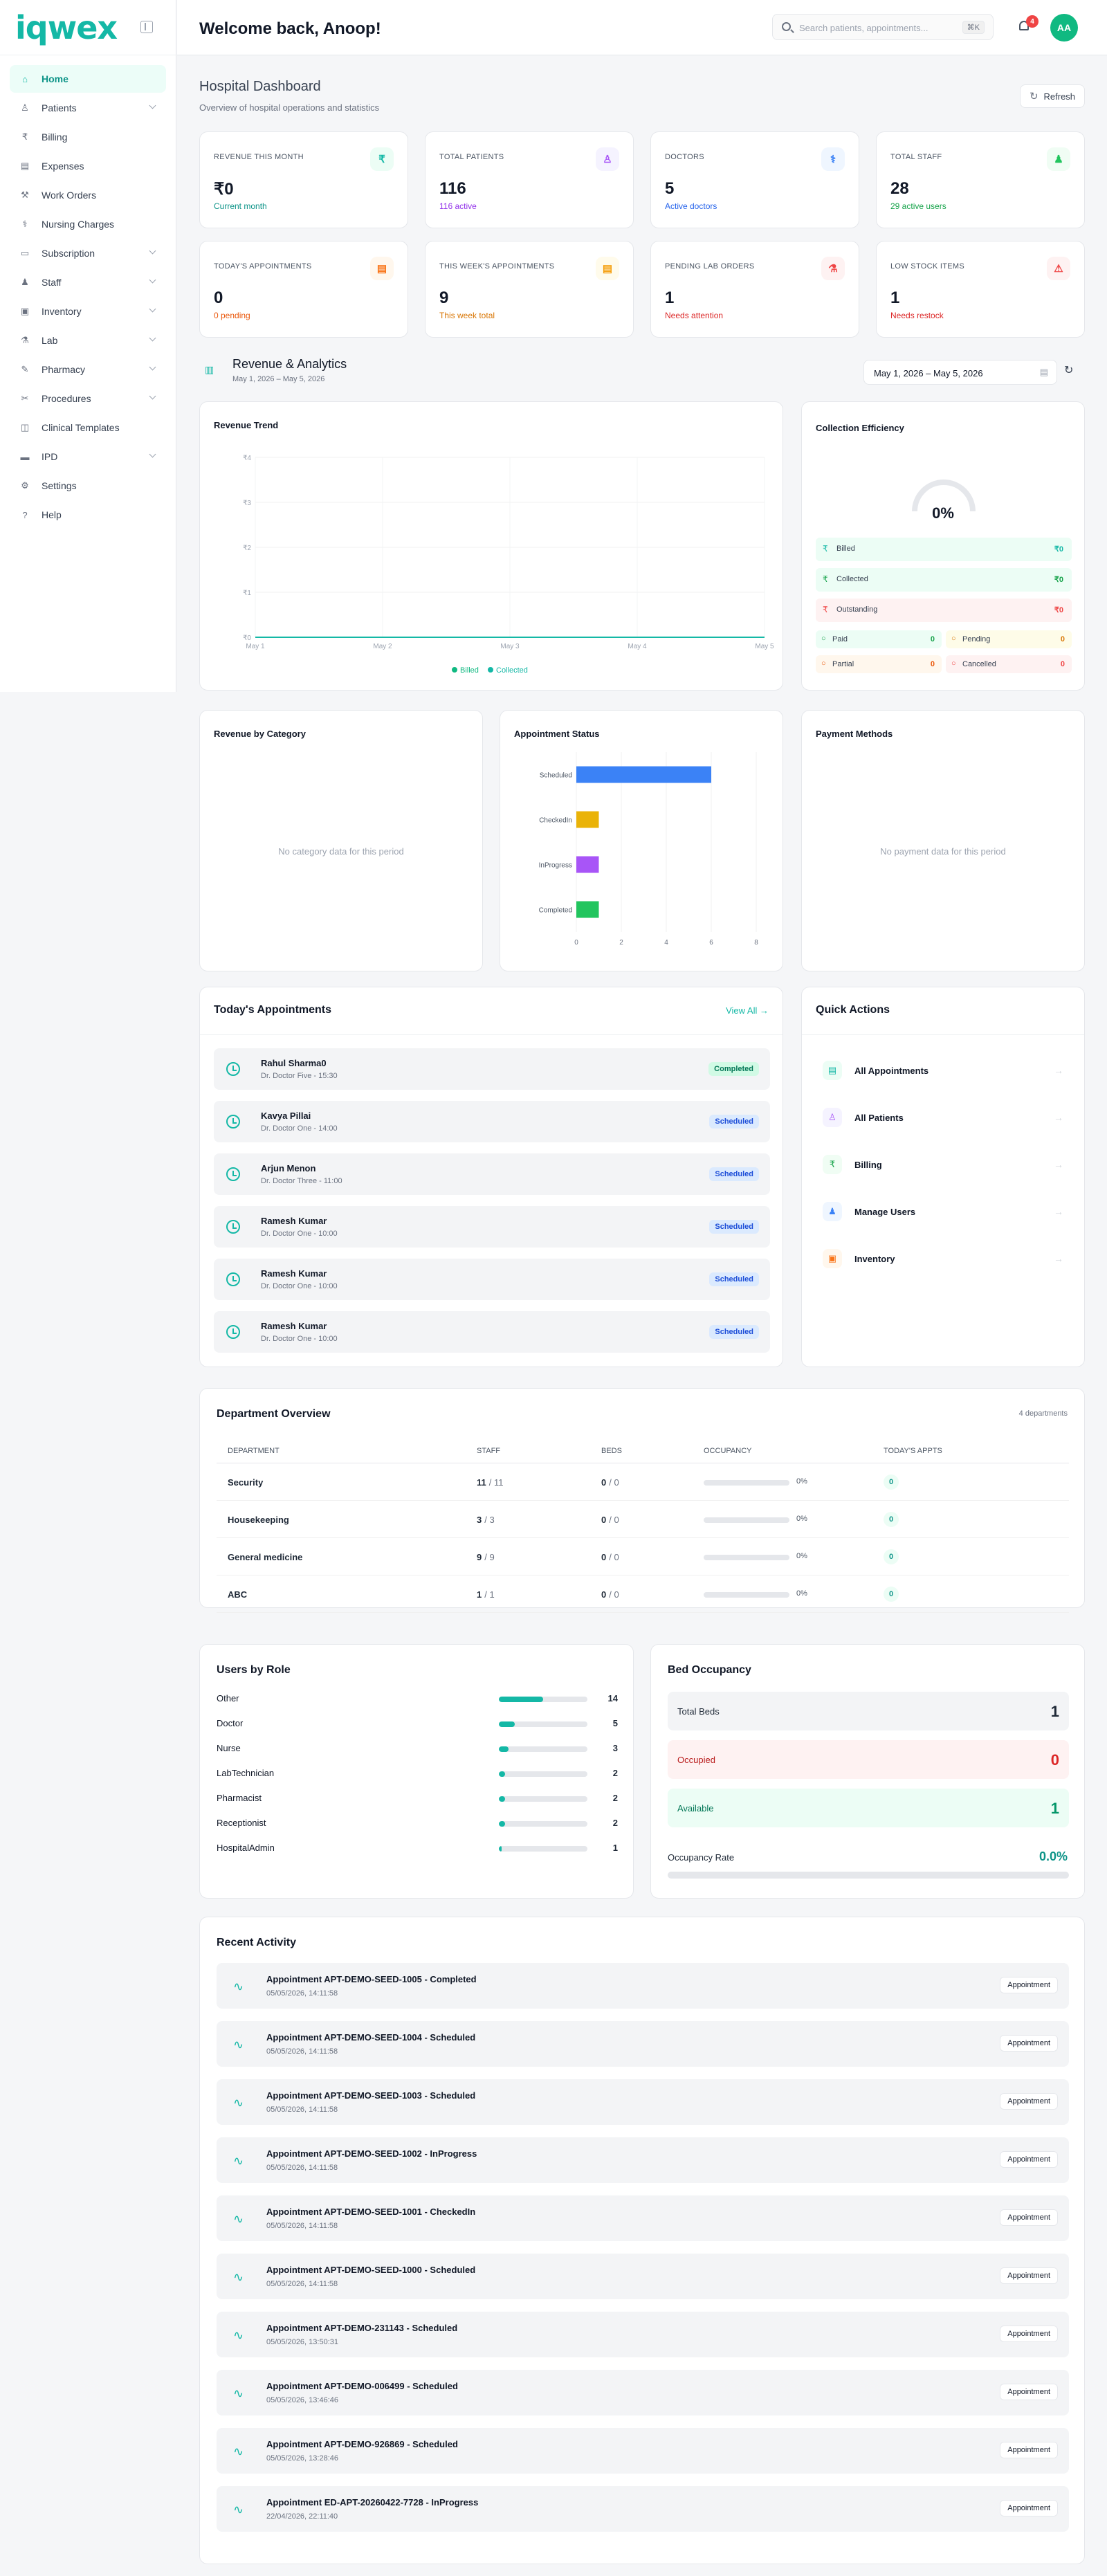 Image resolution: width=1107 pixels, height=2576 pixels. Describe the element at coordinates (152, 454) in the screenshot. I see `chevron-down-icon` at that location.